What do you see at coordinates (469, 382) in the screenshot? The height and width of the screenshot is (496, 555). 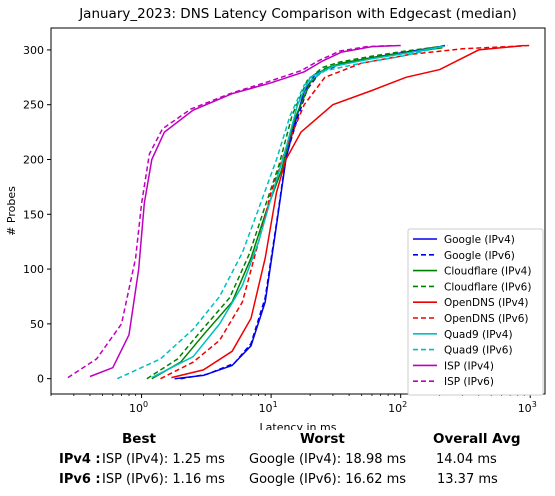 I see `legend-label-9: ISP (IPv6)` at bounding box center [469, 382].